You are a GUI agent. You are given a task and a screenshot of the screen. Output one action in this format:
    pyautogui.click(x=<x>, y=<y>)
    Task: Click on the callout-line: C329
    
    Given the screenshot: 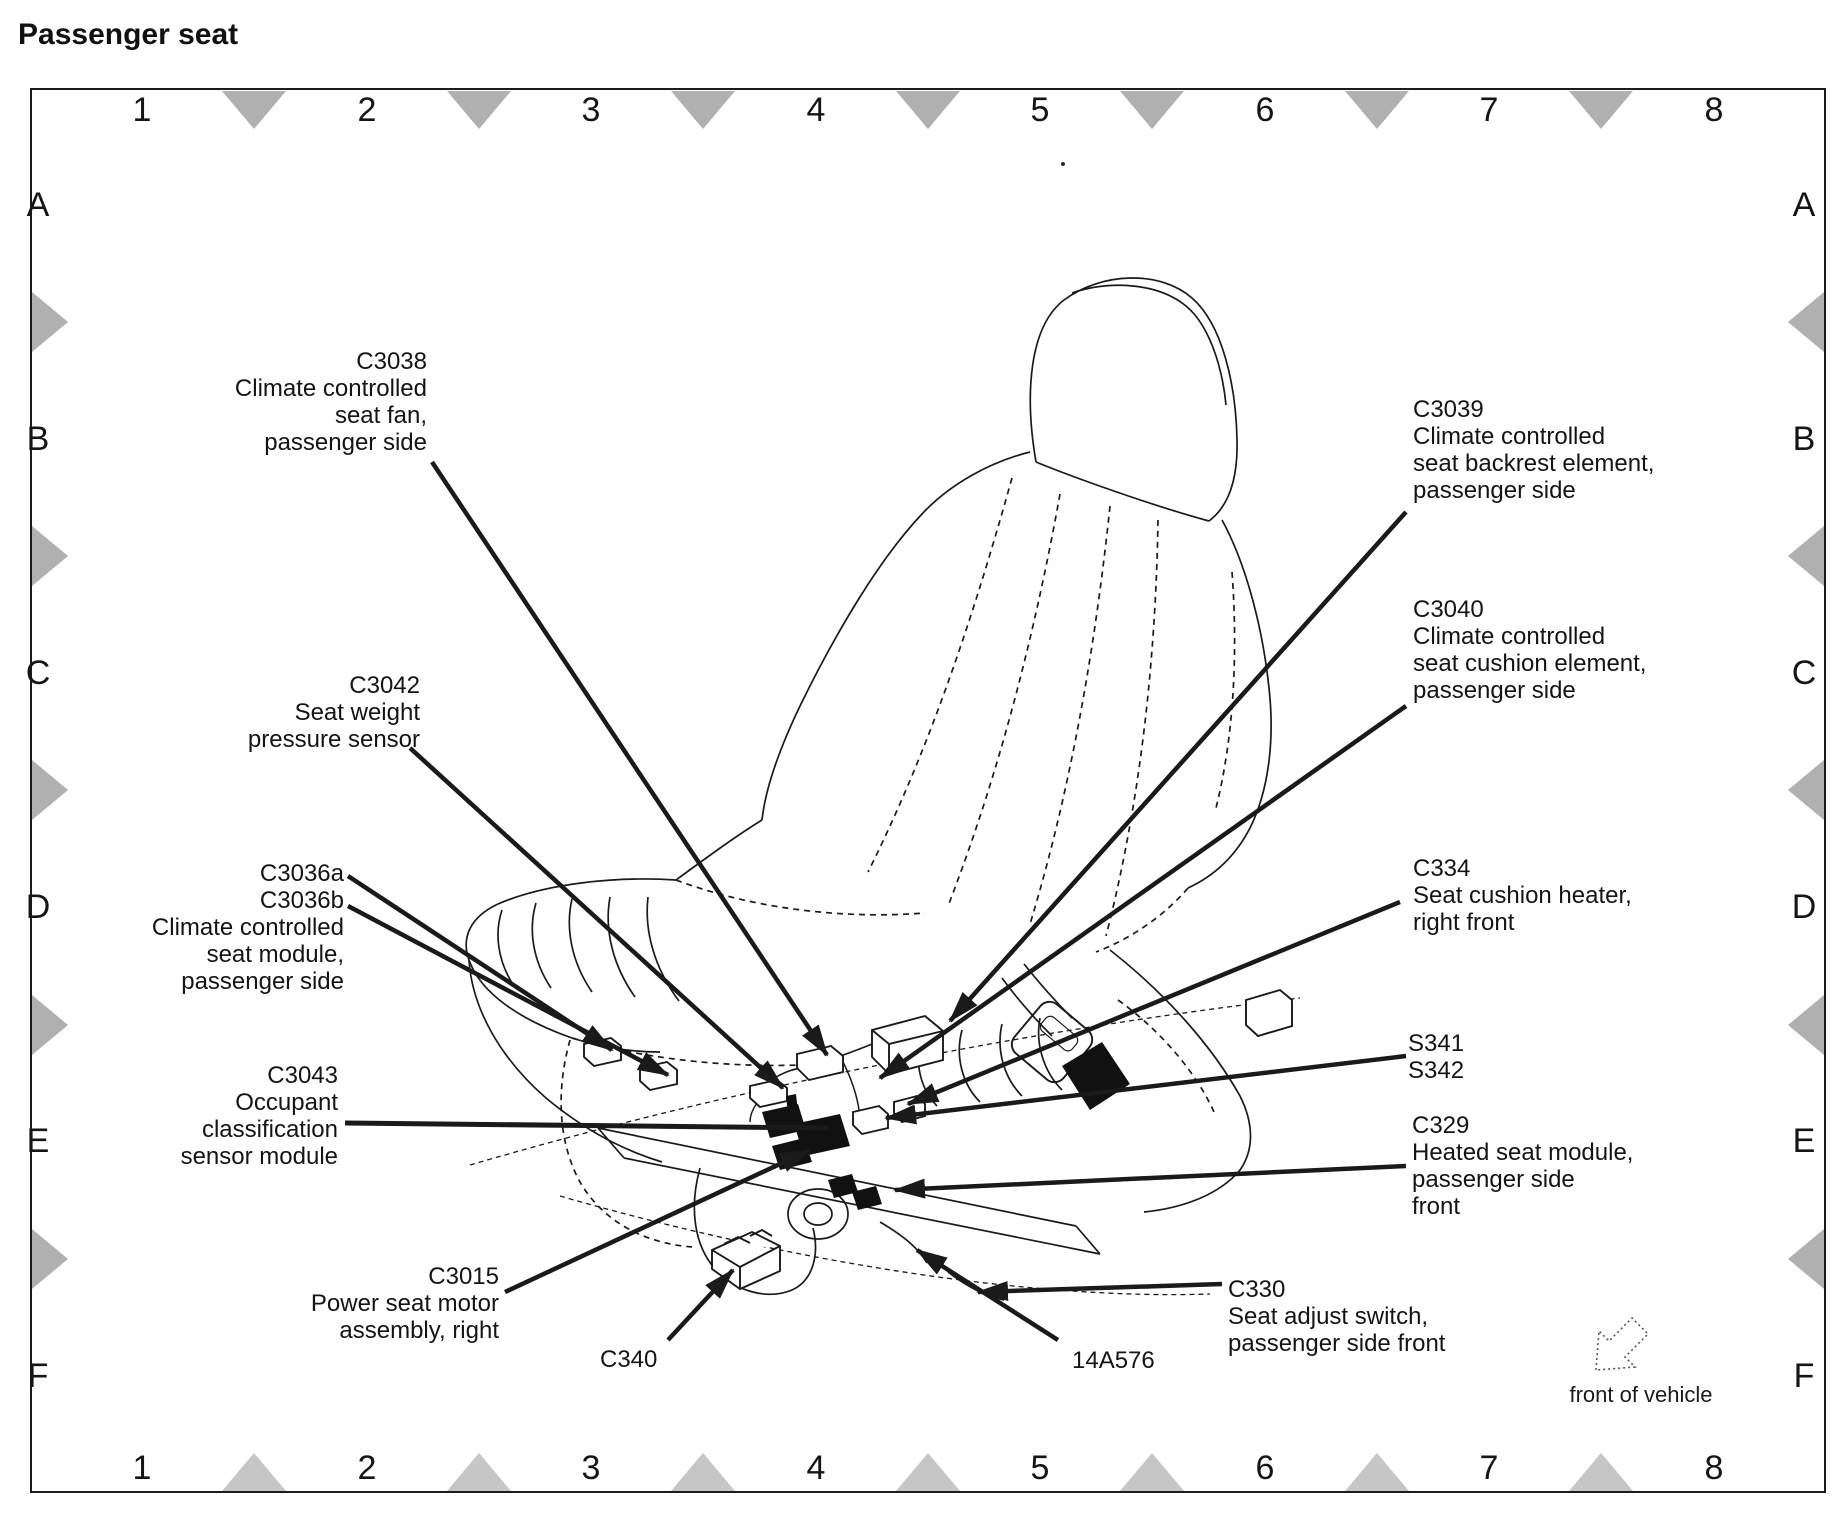 What is the action you would take?
    pyautogui.click(x=1441, y=1125)
    